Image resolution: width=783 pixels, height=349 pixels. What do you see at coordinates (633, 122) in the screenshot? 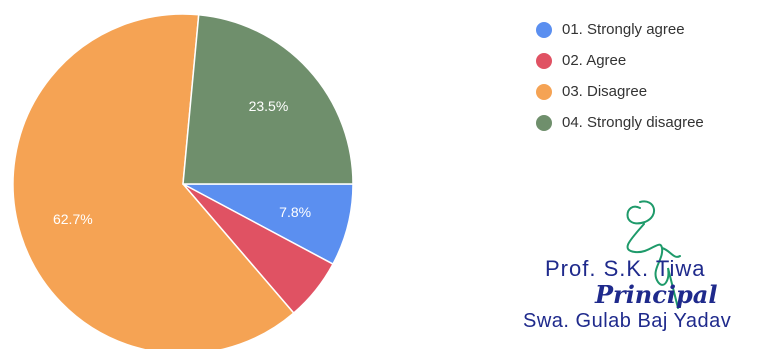
I see `legend-label: 04. Strongly disagree` at bounding box center [633, 122].